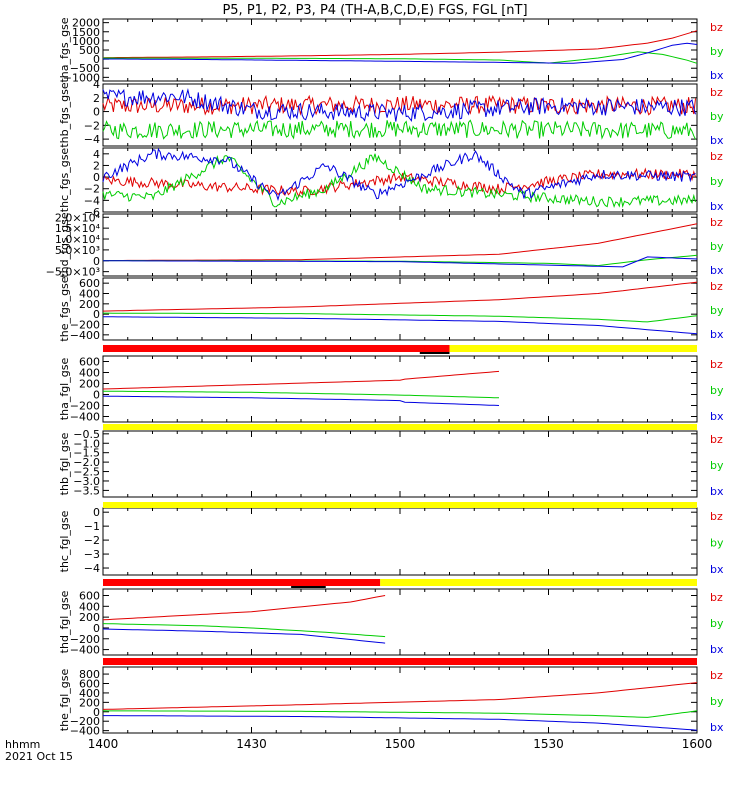 Image resolution: width=750 pixels, height=800 pixels. I want to click on time-axis-date: 2021 Oct 15, so click(39, 756).